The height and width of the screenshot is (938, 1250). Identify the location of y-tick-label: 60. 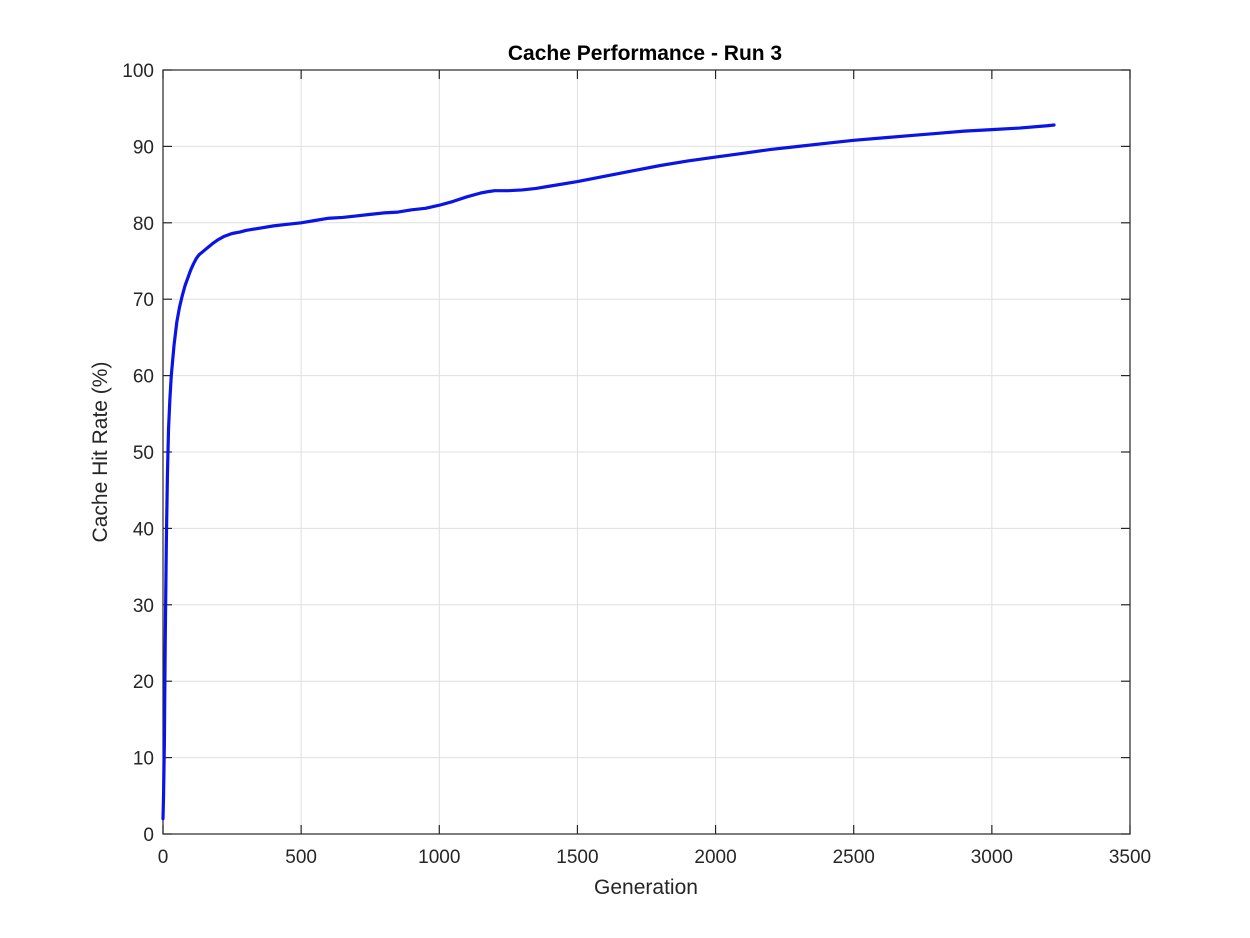
(143, 377).